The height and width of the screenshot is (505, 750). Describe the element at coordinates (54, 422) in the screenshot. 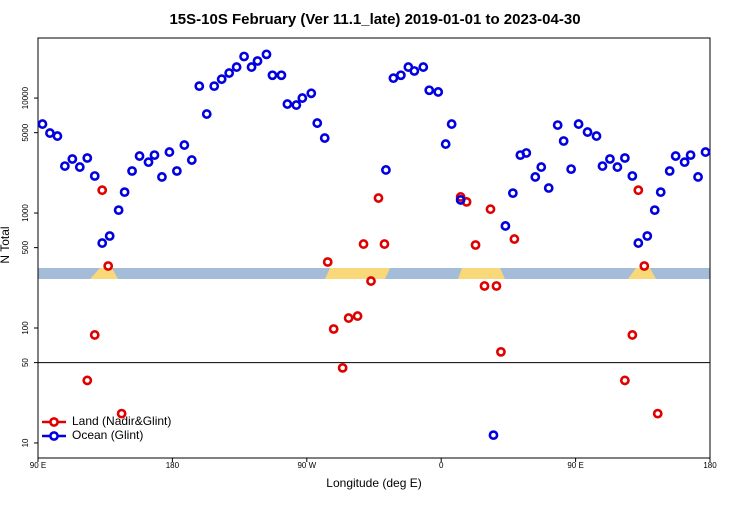

I see `legend-marker` at that location.